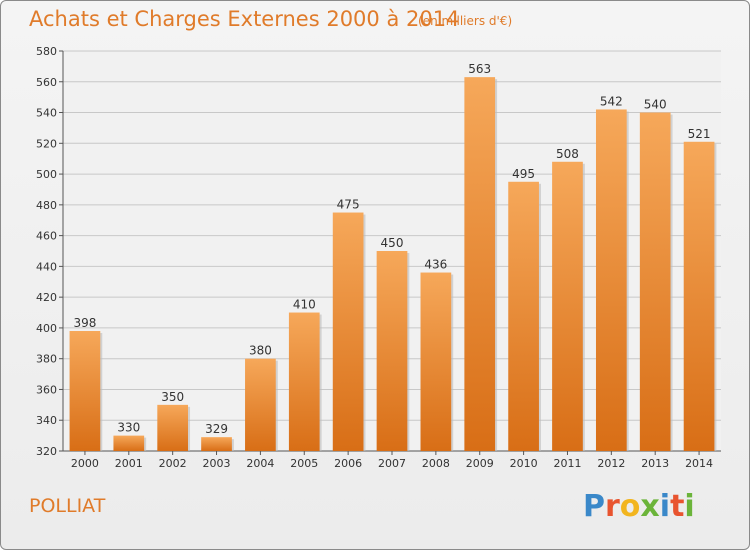  I want to click on y-tick-label: 500, so click(46, 174).